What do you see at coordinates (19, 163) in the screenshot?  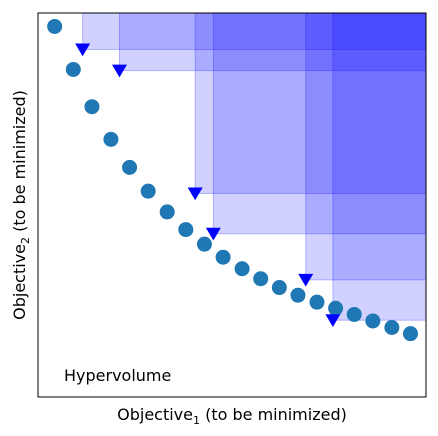 I see `y-axis-label-suffix: (to be minimized)` at bounding box center [19, 163].